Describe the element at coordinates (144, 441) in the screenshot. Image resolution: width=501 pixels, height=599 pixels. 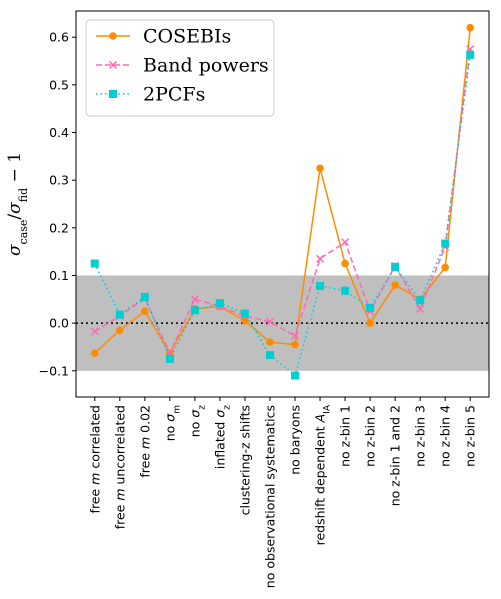
I see `x-tick-label: free m 0.02` at that location.